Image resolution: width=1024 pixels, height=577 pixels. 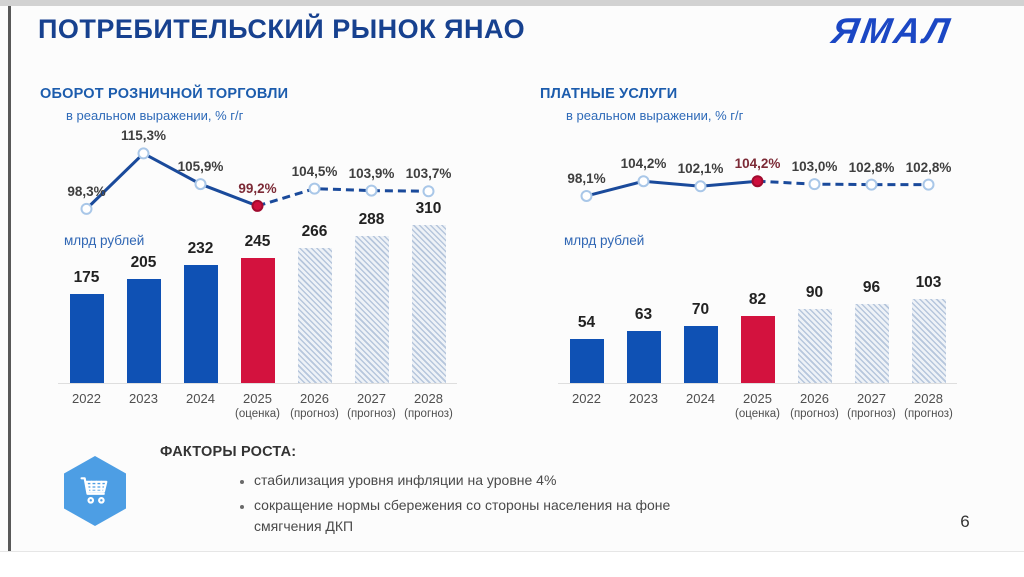 What do you see at coordinates (257, 188) in the screenshot?
I see `line-value-label: 99,2%` at bounding box center [257, 188].